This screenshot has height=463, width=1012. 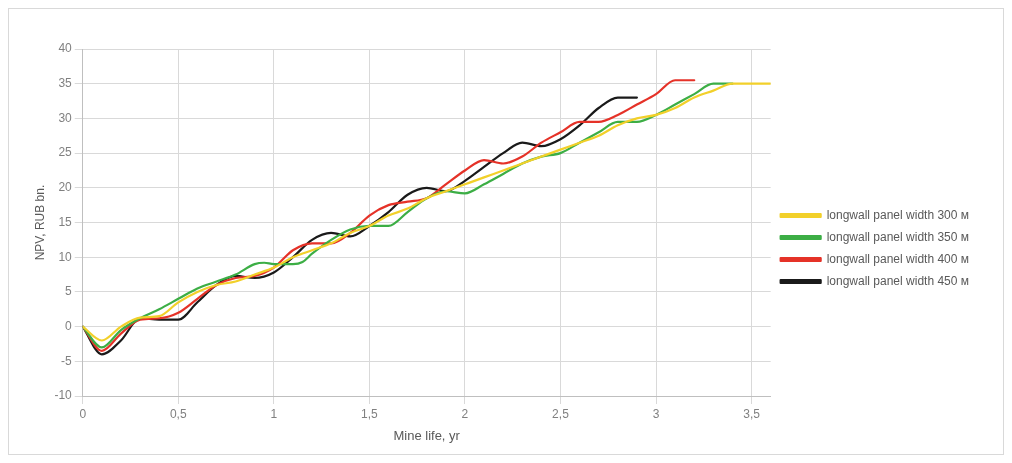 What do you see at coordinates (67, 360) in the screenshot?
I see `y-tick-label: -5` at bounding box center [67, 360].